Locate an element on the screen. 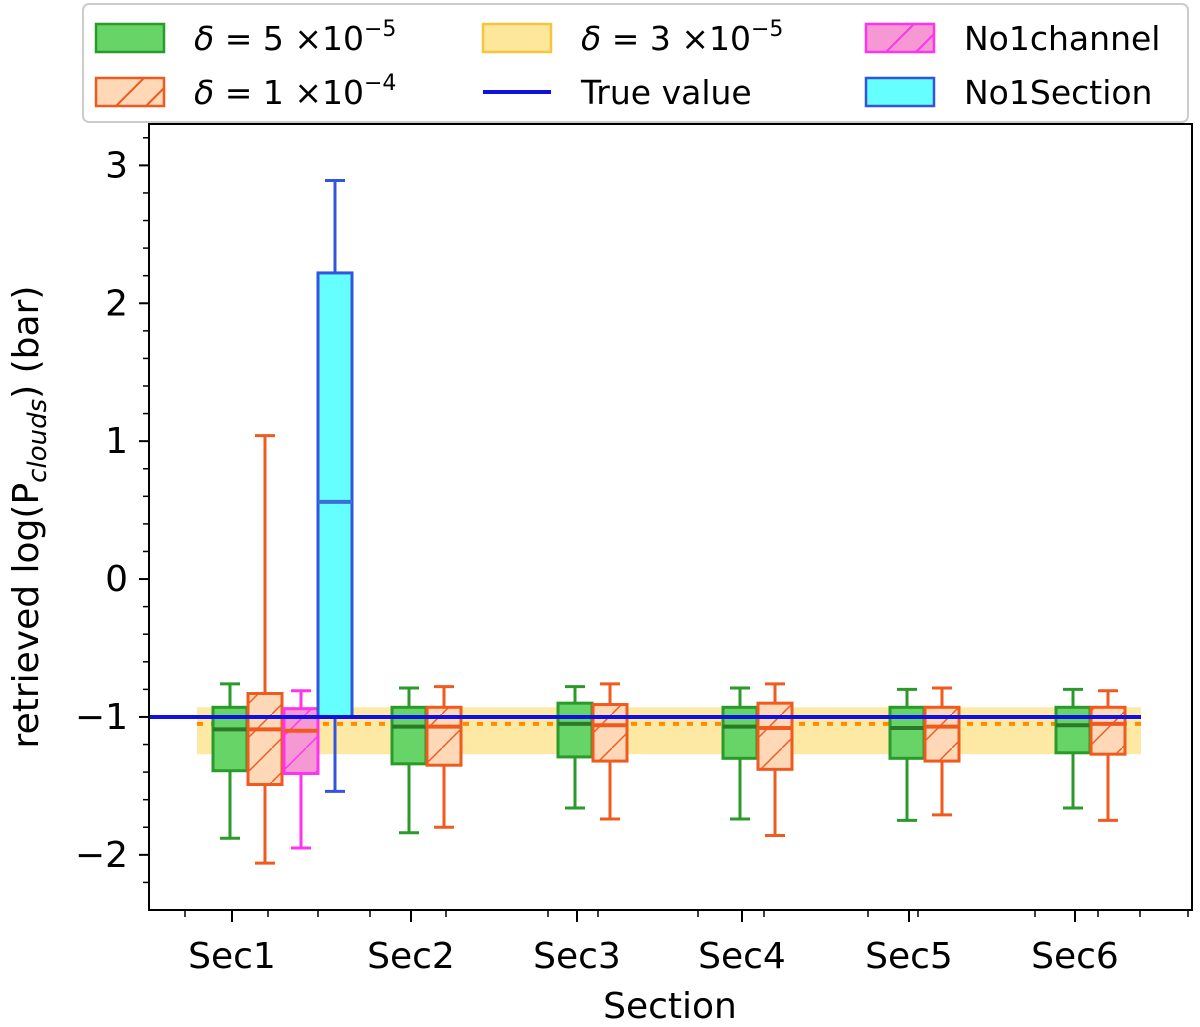  box-delta-5e-5-sec3 is located at coordinates (575, 747).